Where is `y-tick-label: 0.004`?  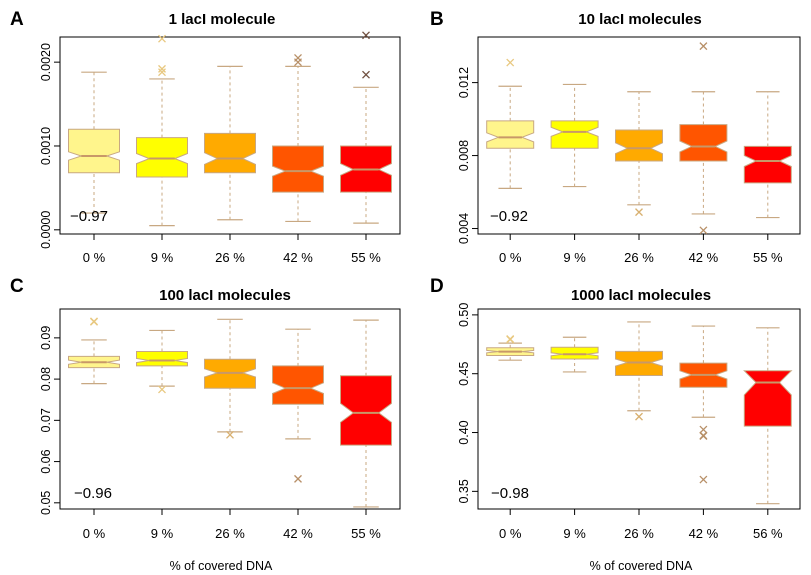
y-tick-label: 0.004 is located at coordinates (464, 228).